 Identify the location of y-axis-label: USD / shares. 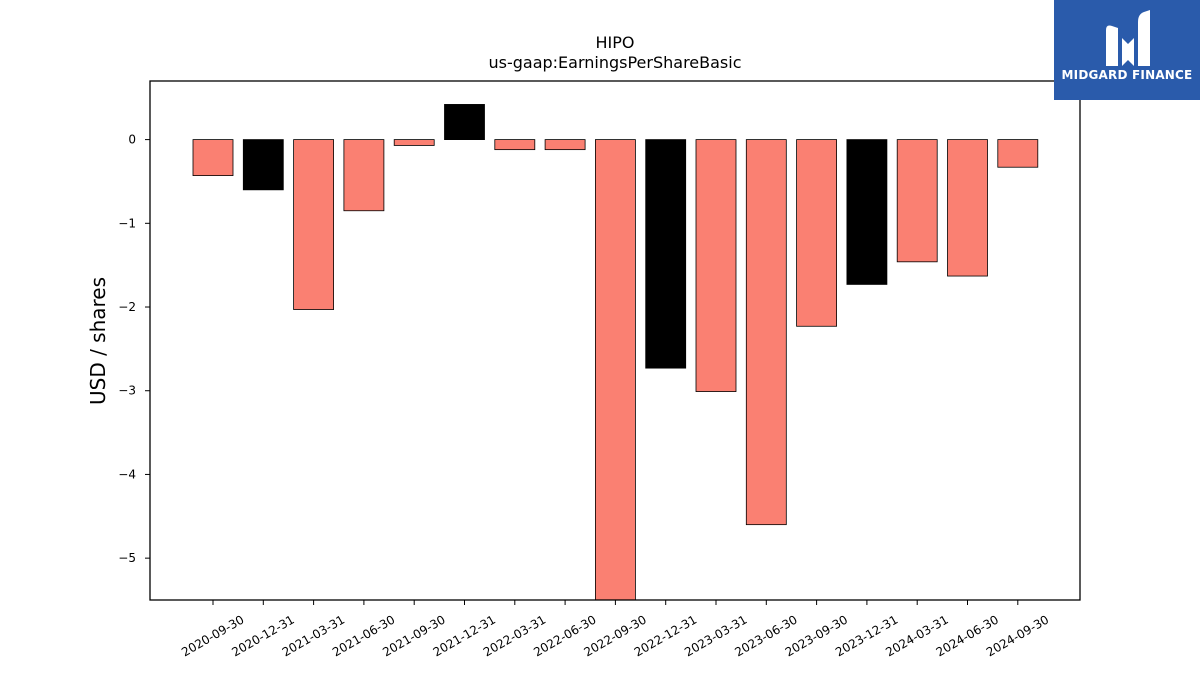
(98, 341).